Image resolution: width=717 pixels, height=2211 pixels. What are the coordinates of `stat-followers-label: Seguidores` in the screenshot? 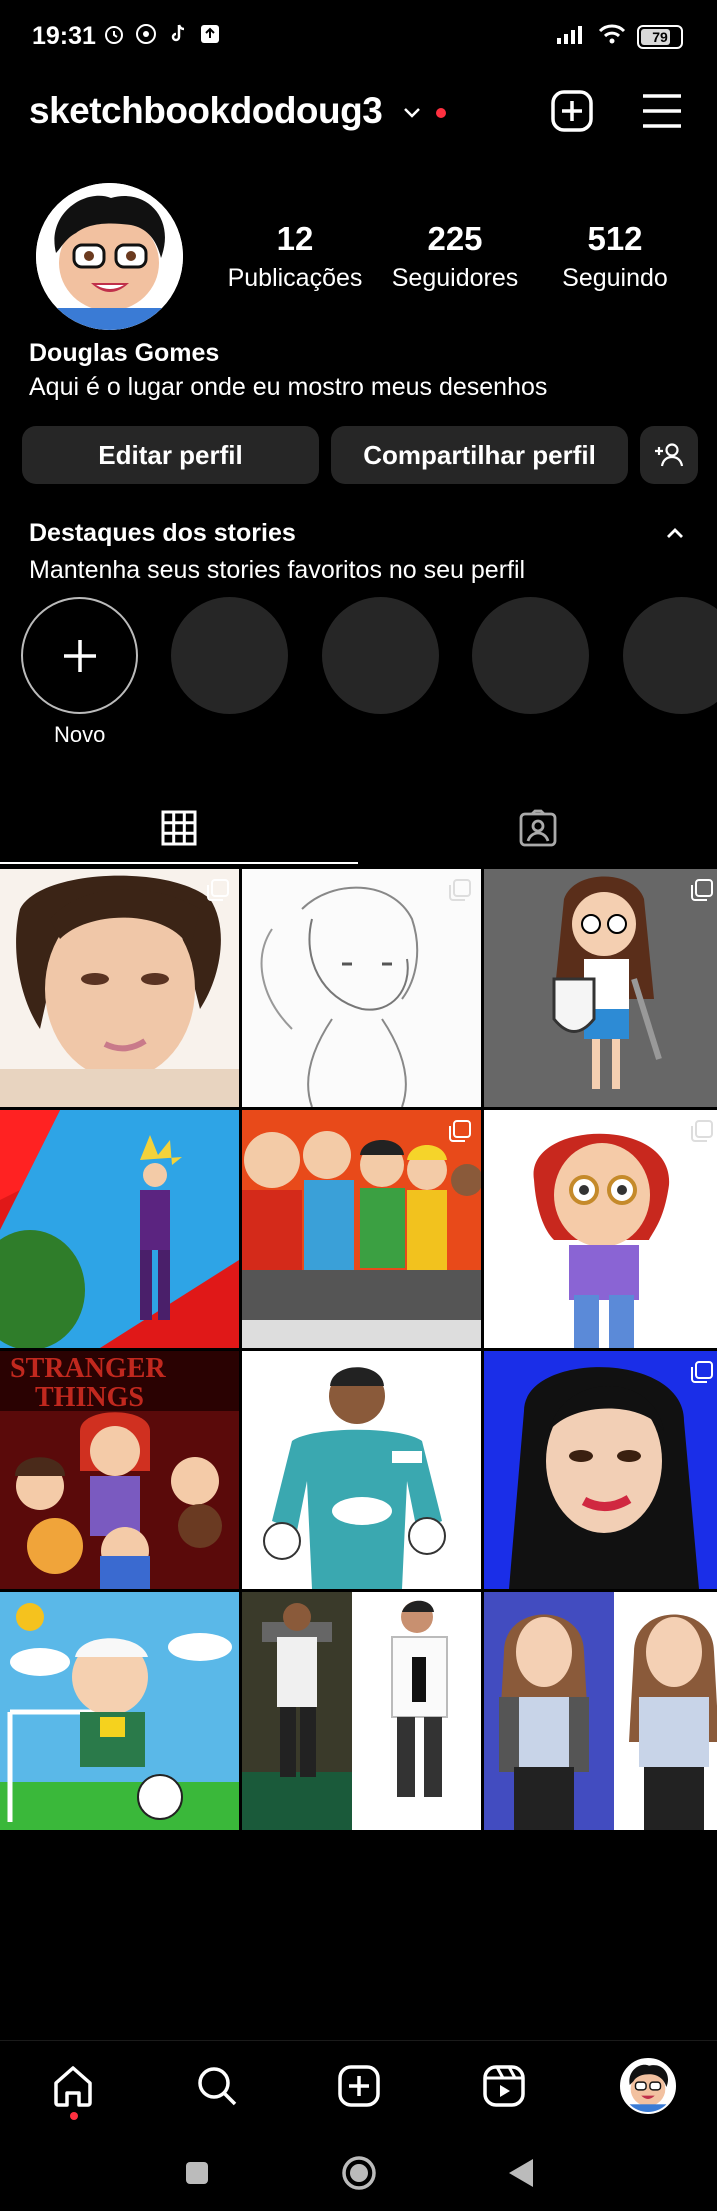 It's located at (455, 278).